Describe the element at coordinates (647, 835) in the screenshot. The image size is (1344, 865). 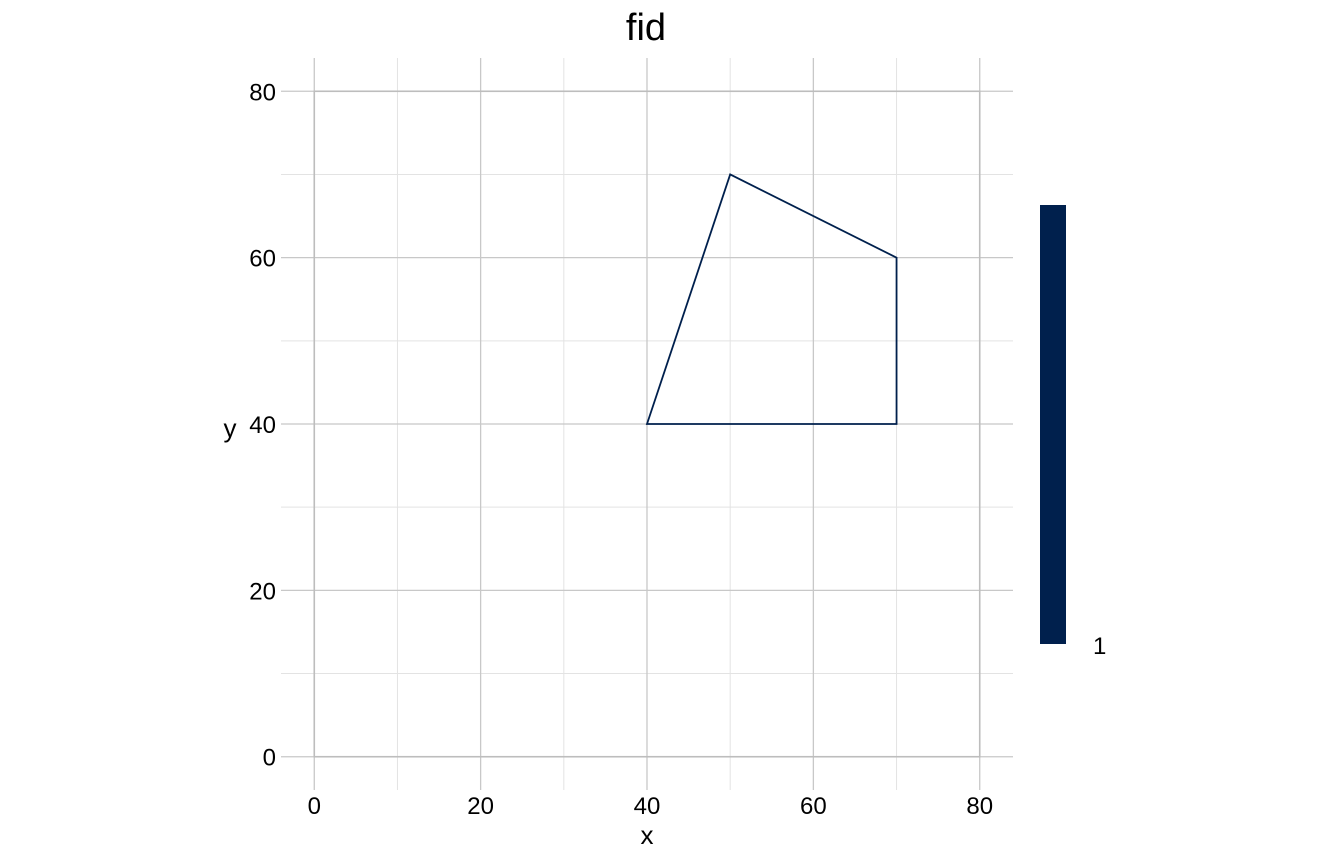
I see `x-axis-label: x` at that location.